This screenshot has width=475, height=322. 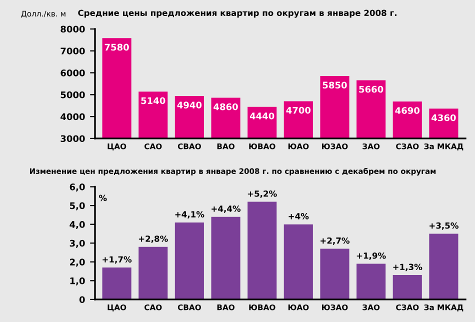 What do you see at coordinates (117, 260) in the screenshot?
I see `data-label: +1,7%` at bounding box center [117, 260].